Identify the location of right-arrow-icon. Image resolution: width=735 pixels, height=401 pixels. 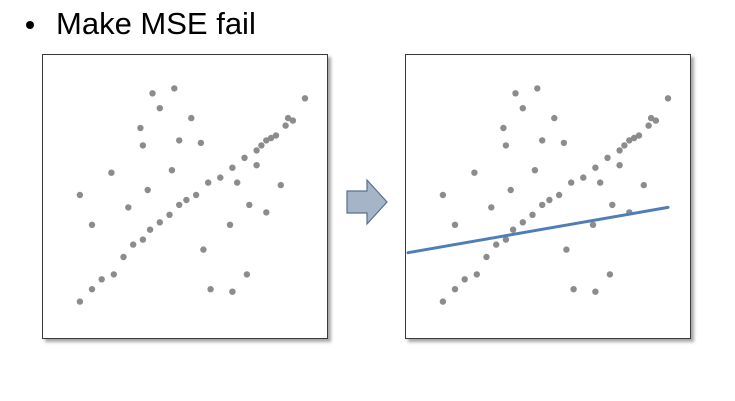
(367, 202).